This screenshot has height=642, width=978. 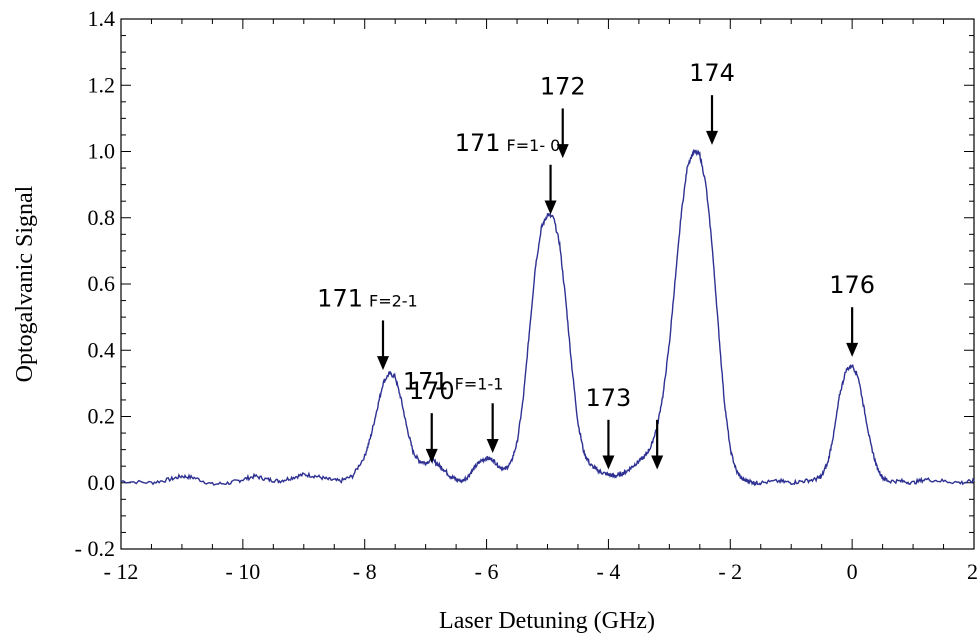 I want to click on y-tick-label: 1.2, so click(x=102, y=84).